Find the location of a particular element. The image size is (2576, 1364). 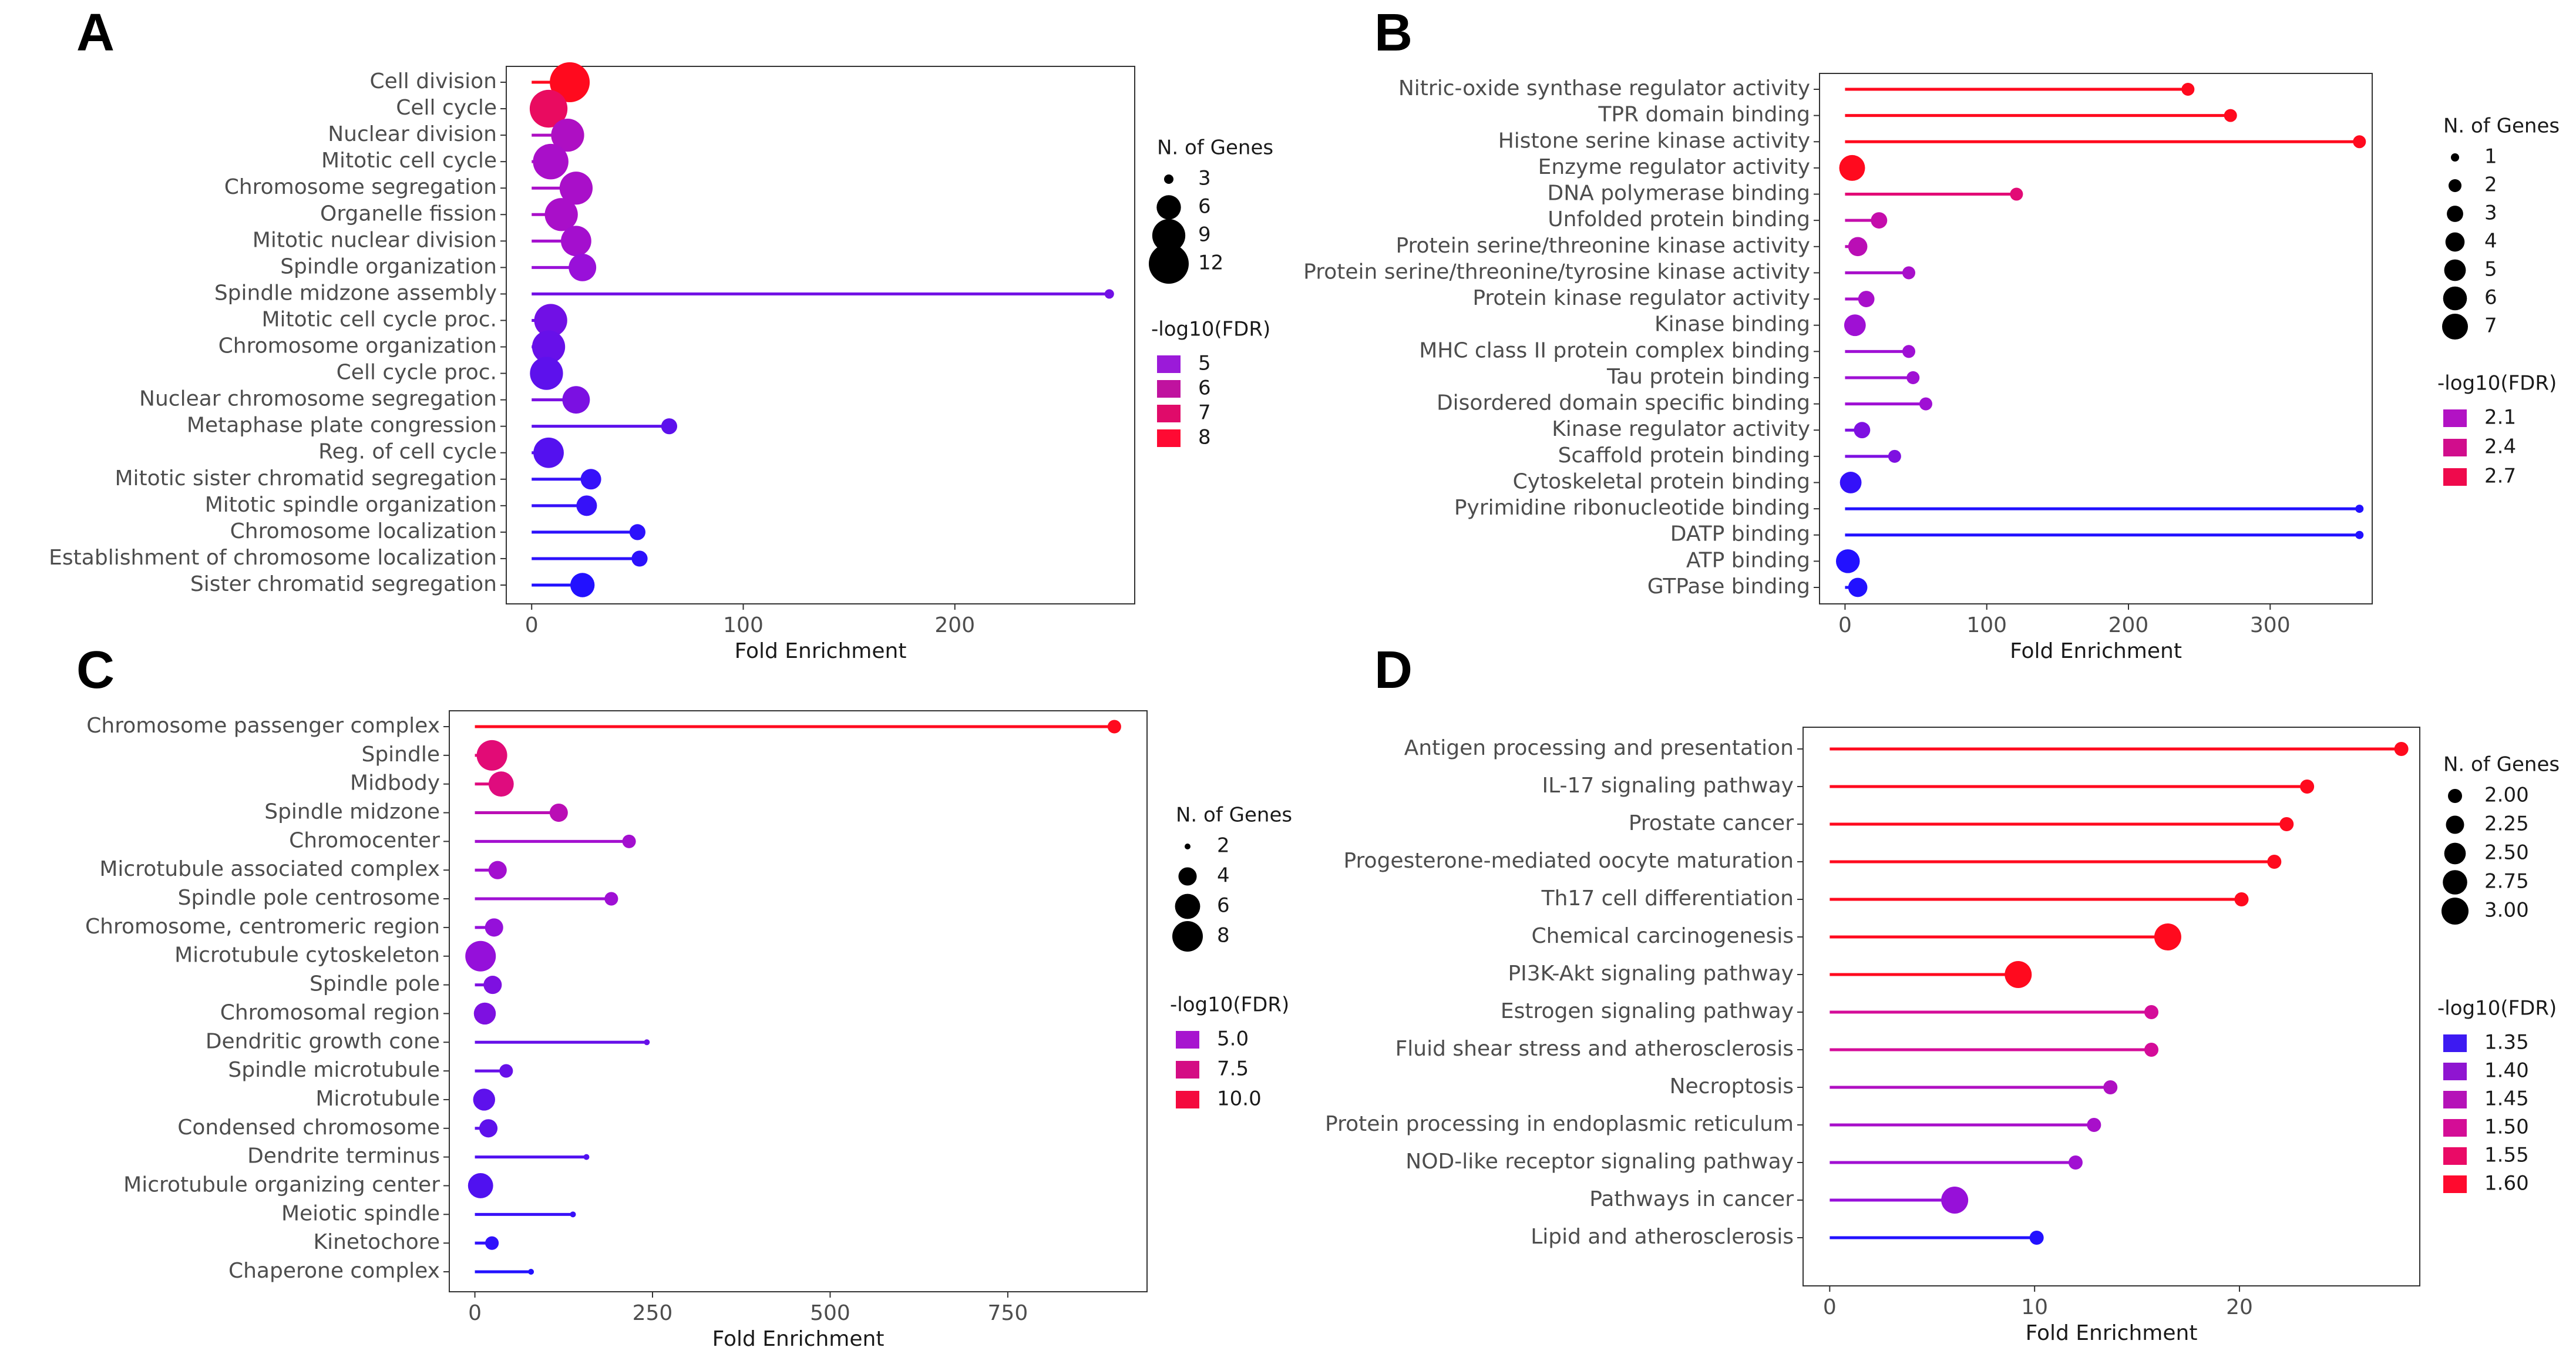

category-label: Spindle microtubule is located at coordinates (334, 1070).